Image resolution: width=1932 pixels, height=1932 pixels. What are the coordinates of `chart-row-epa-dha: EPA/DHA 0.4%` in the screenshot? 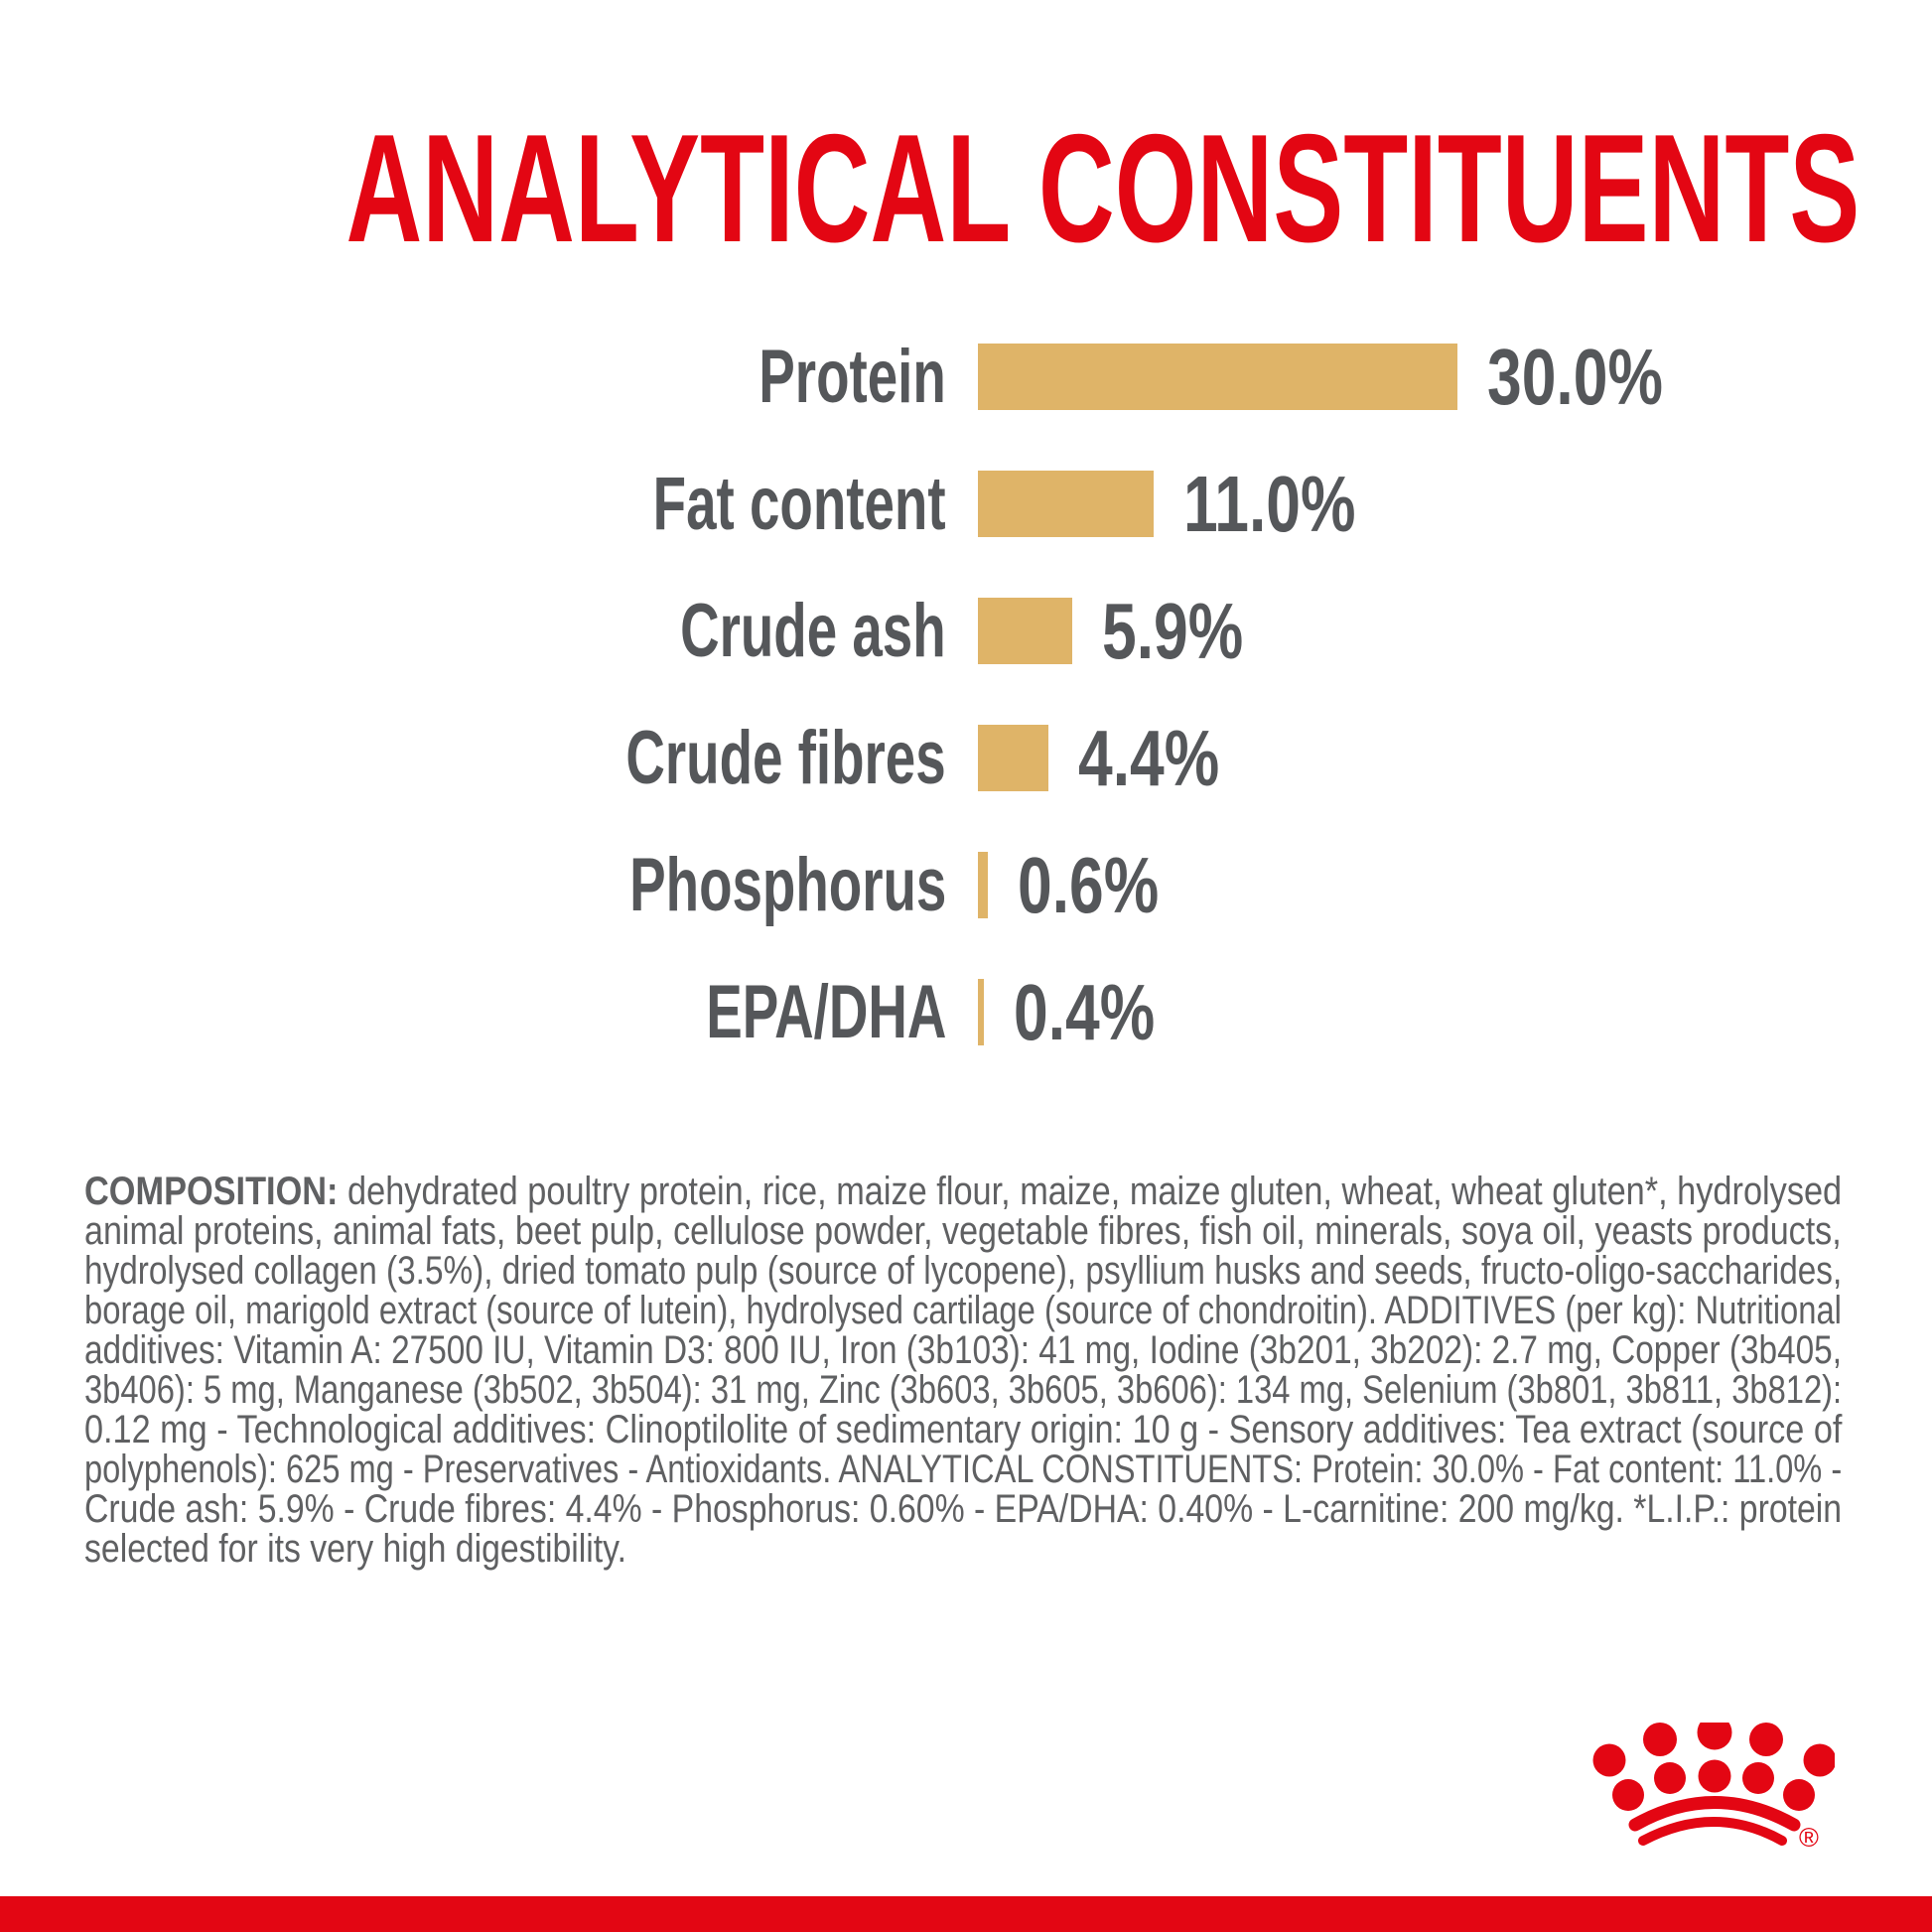 It's located at (966, 1012).